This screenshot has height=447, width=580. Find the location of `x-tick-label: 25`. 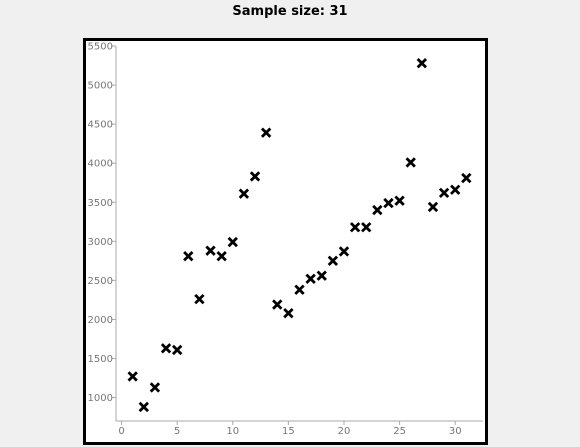

x-tick-label: 25 is located at coordinates (399, 431).